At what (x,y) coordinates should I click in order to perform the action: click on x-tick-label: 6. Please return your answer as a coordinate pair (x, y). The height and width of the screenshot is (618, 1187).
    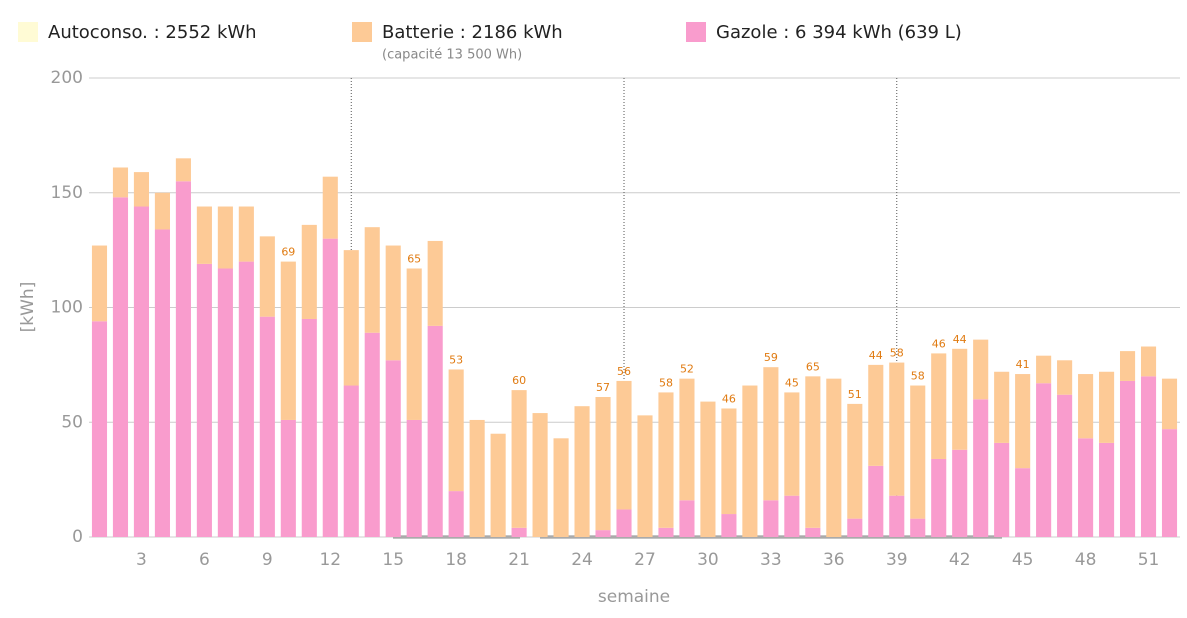
    Looking at the image, I should click on (204, 560).